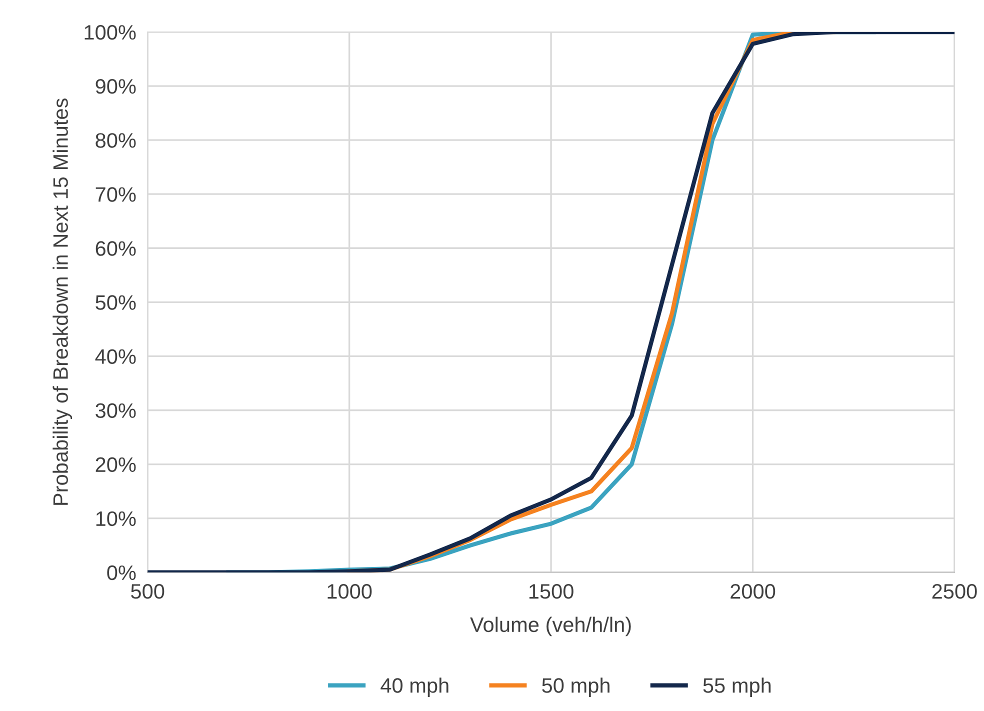 This screenshot has height=711, width=984. I want to click on y-tick-label: 70%, so click(116, 194).